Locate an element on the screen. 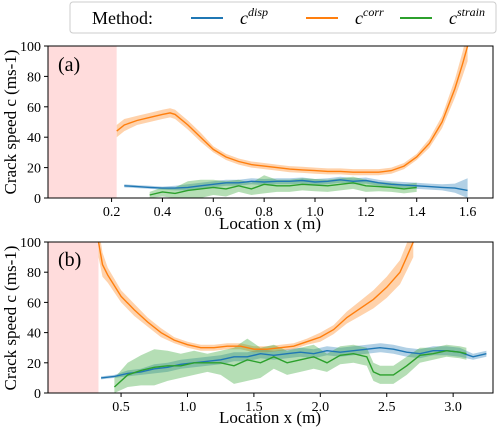 Image resolution: width=500 pixels, height=429 pixels. x-tick-label: 2.0 is located at coordinates (321, 407).